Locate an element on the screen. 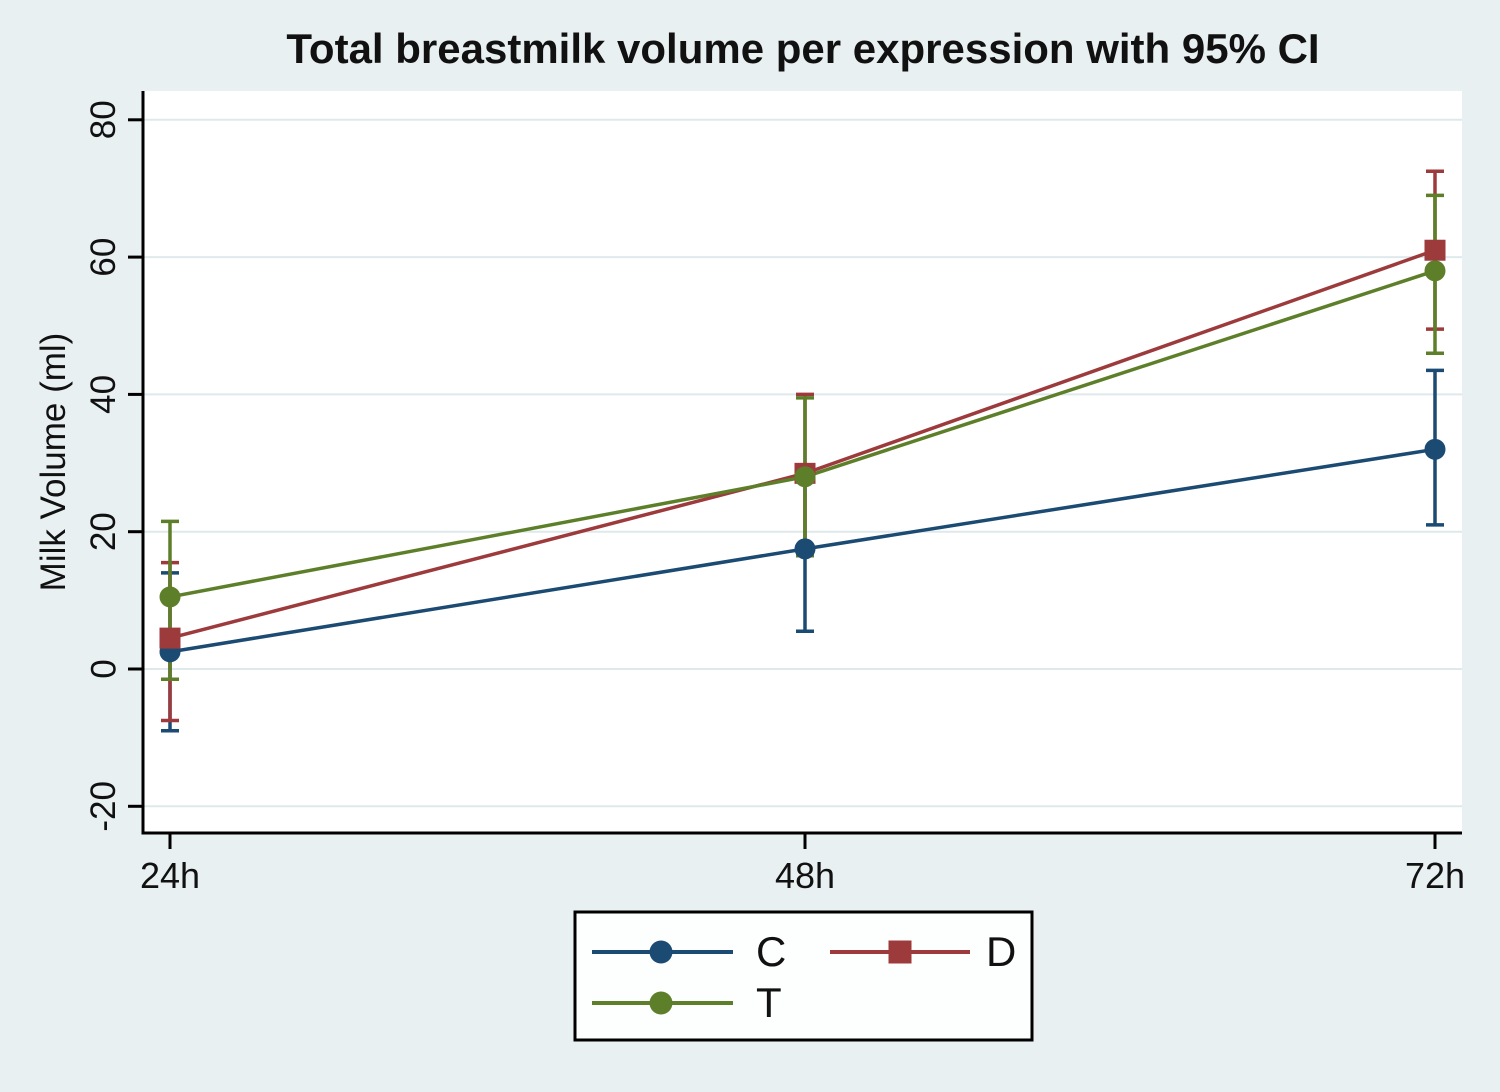 This screenshot has height=1092, width=1500. legend-entries: C D T is located at coordinates (804, 977).